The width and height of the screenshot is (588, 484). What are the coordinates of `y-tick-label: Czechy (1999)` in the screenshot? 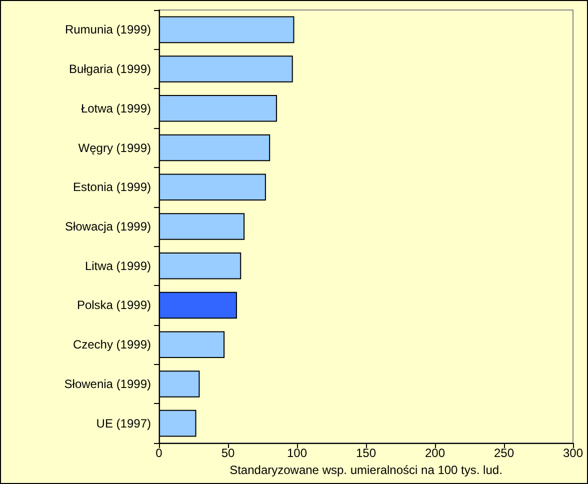 It's located at (111, 345).